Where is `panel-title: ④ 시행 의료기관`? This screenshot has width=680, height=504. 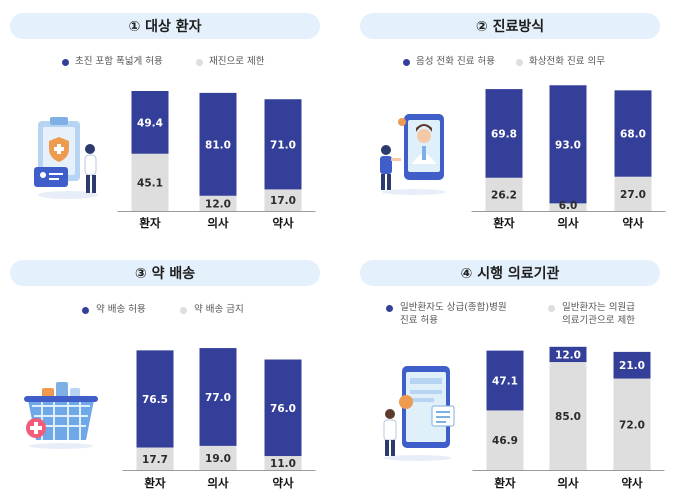 panel-title: ④ 시행 의료기관 is located at coordinates (510, 273).